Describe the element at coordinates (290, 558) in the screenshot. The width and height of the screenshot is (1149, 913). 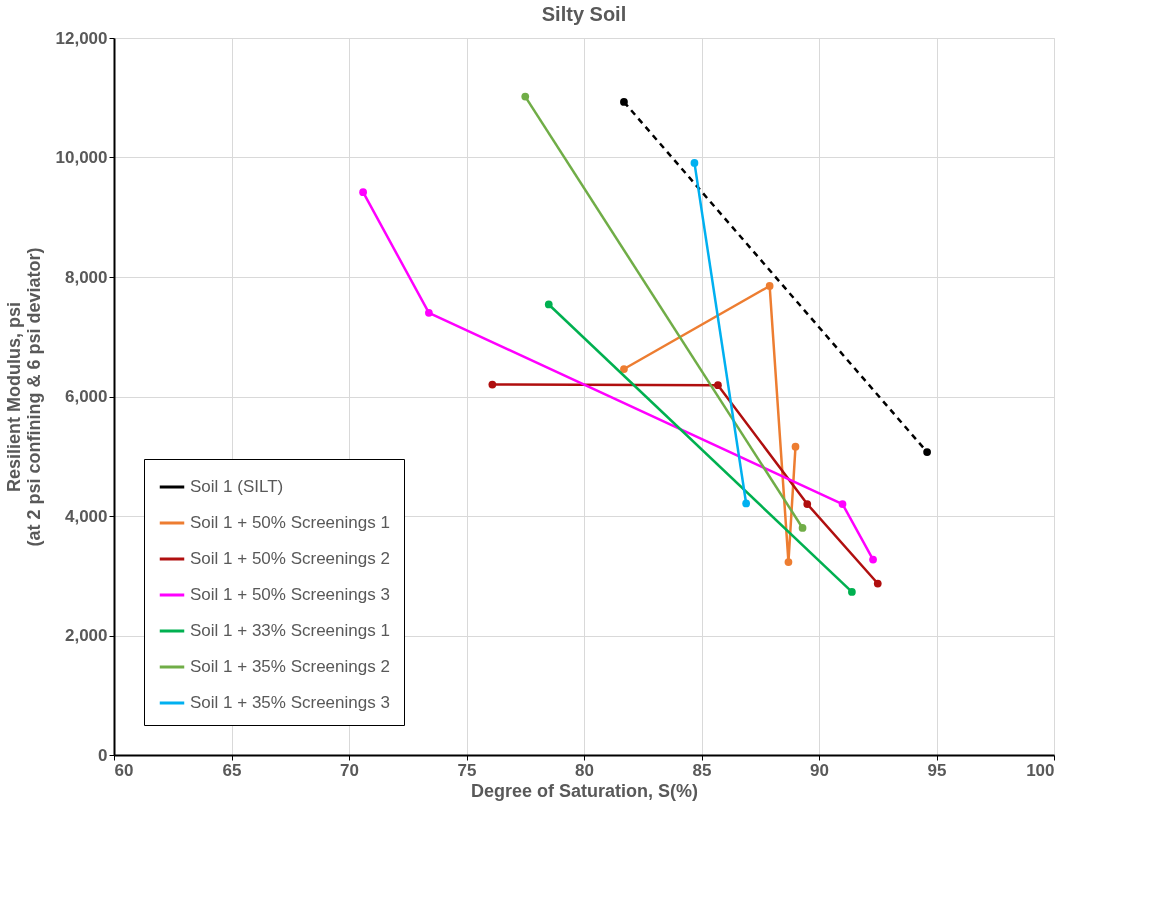
I see `legend-label: Soil 1 + 50% Screenings 2` at that location.